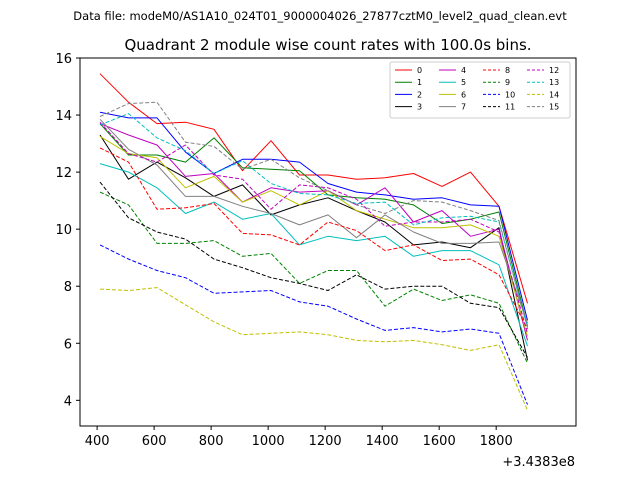 The height and width of the screenshot is (480, 640). What do you see at coordinates (554, 107) in the screenshot?
I see `legend-label-15: 15` at bounding box center [554, 107].